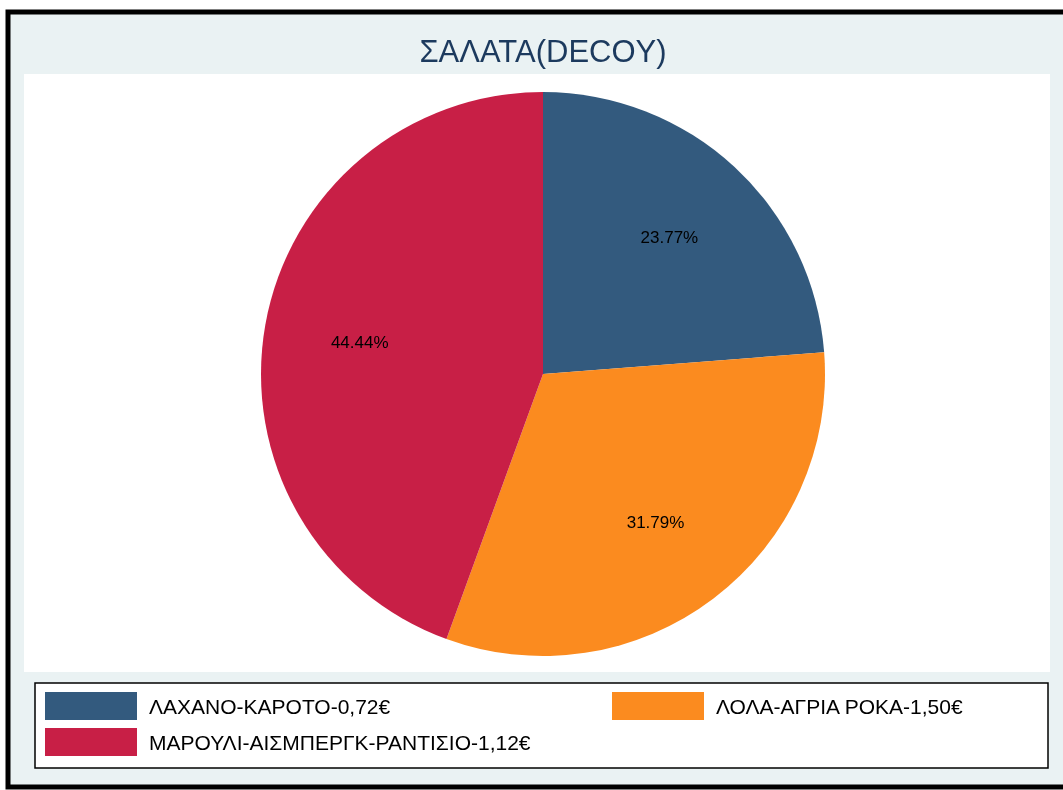  Describe the element at coordinates (655, 523) in the screenshot. I see `data-label: 31.79%` at that location.